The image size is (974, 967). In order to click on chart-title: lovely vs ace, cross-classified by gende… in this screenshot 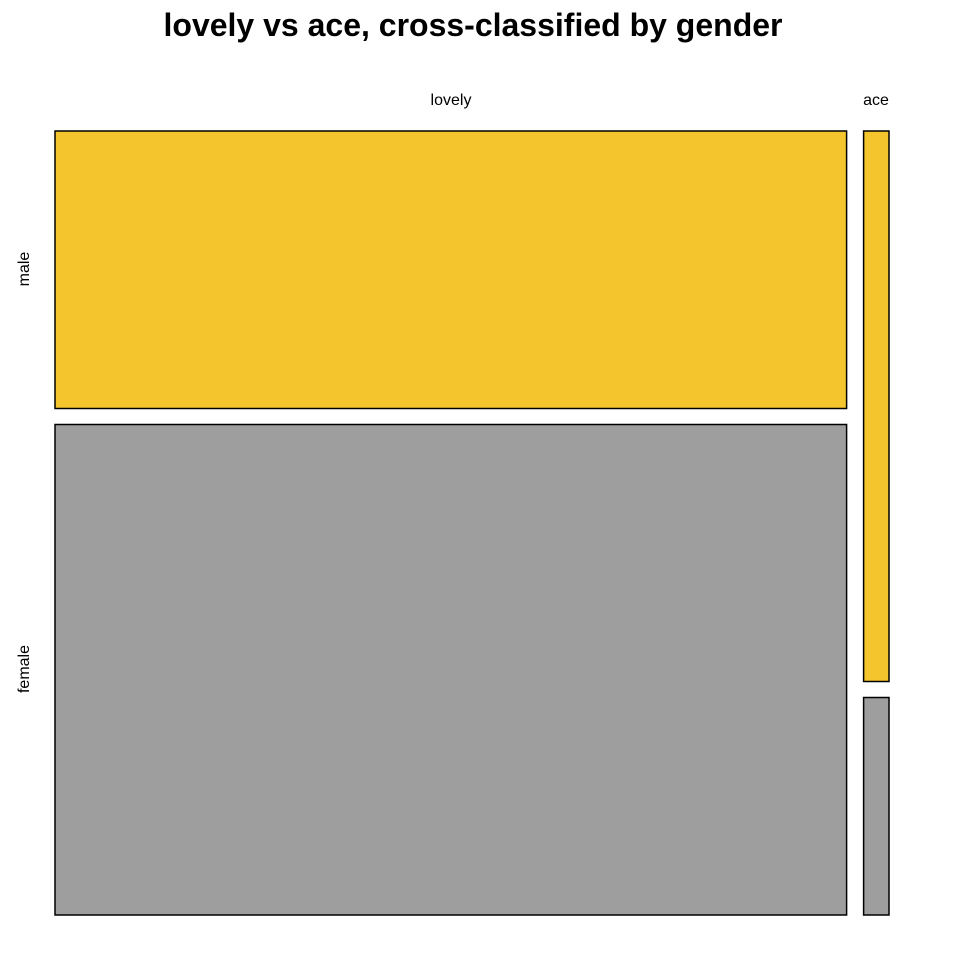, I will do `click(473, 25)`.